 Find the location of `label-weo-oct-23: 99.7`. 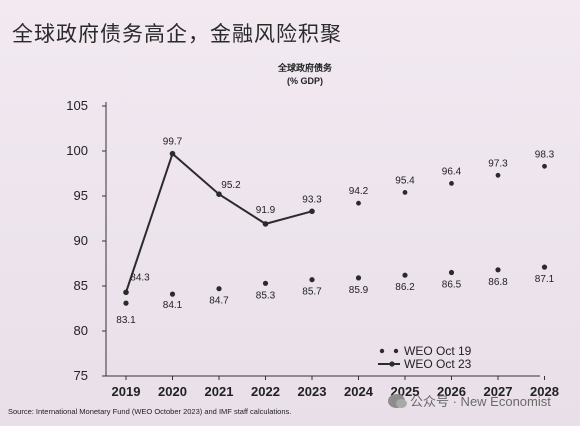

label-weo-oct-23: 99.7 is located at coordinates (173, 142).